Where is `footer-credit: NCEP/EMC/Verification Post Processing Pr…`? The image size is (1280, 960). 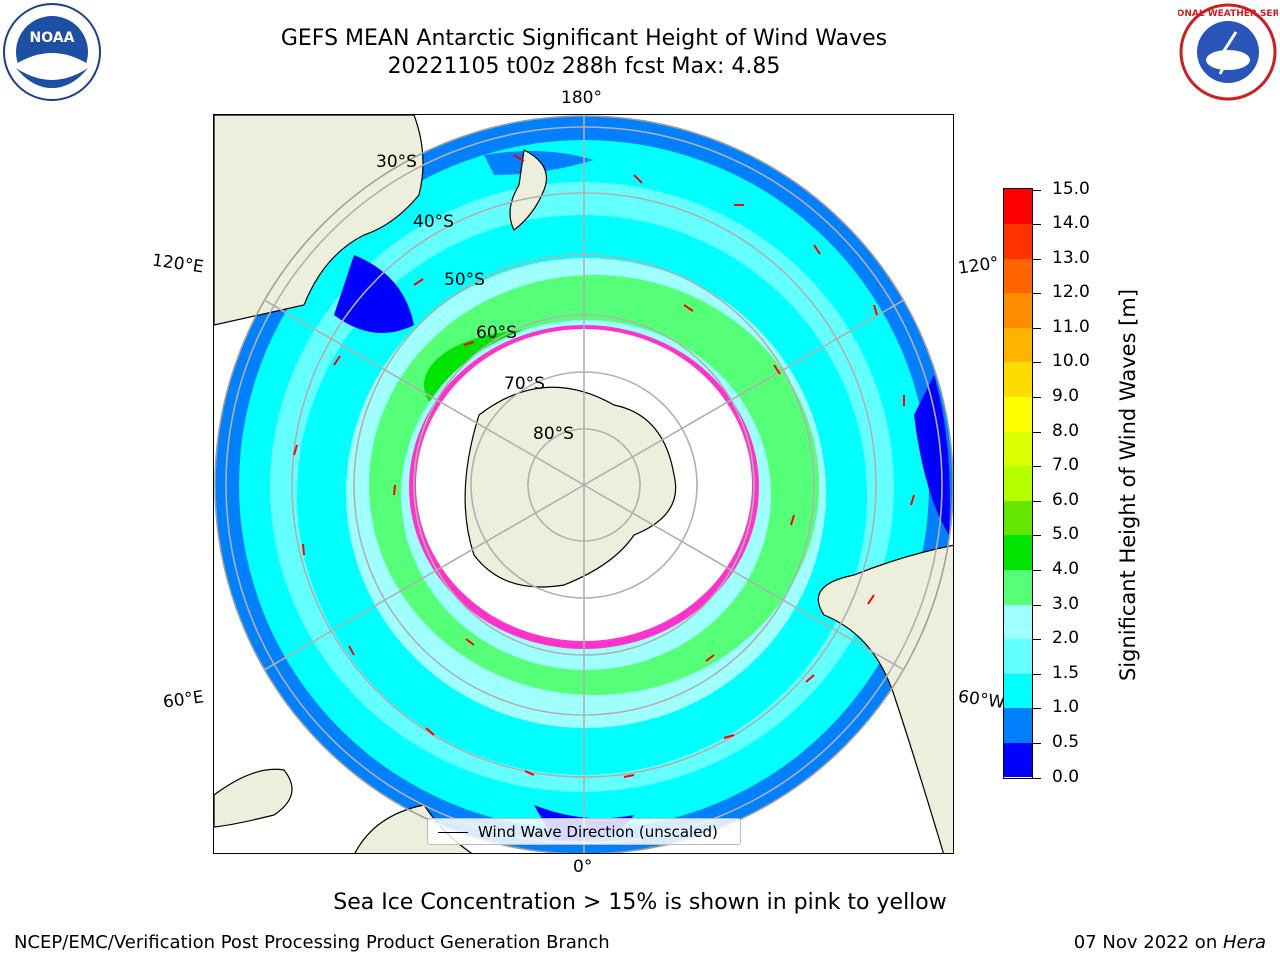
footer-credit: NCEP/EMC/Verification Post Processing Pr… is located at coordinates (312, 942).